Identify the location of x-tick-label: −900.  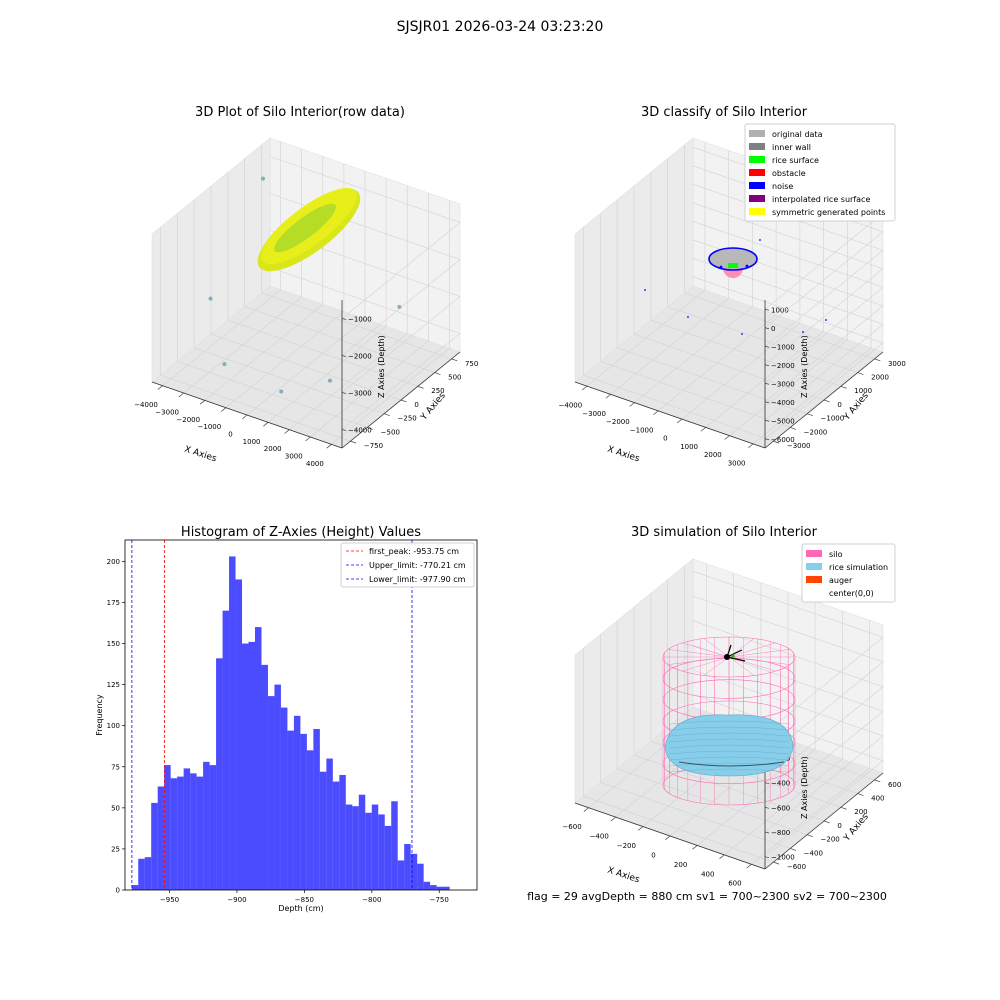
(236, 900).